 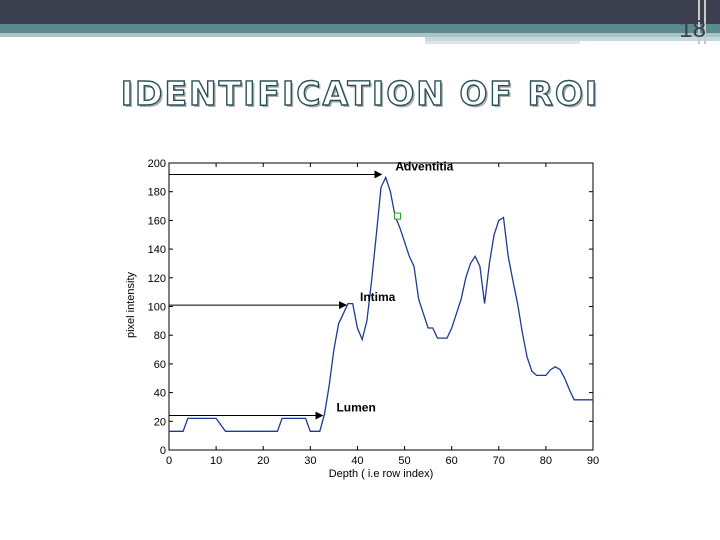 What do you see at coordinates (360, 12) in the screenshot?
I see `top-bar` at bounding box center [360, 12].